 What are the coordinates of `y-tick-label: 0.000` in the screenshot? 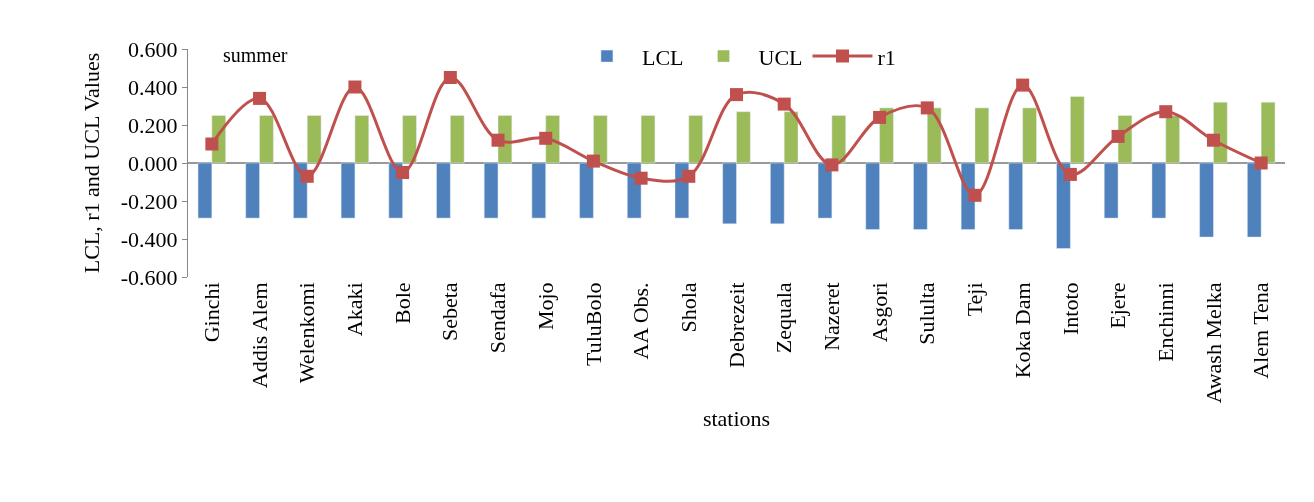 It's located at (153, 163).